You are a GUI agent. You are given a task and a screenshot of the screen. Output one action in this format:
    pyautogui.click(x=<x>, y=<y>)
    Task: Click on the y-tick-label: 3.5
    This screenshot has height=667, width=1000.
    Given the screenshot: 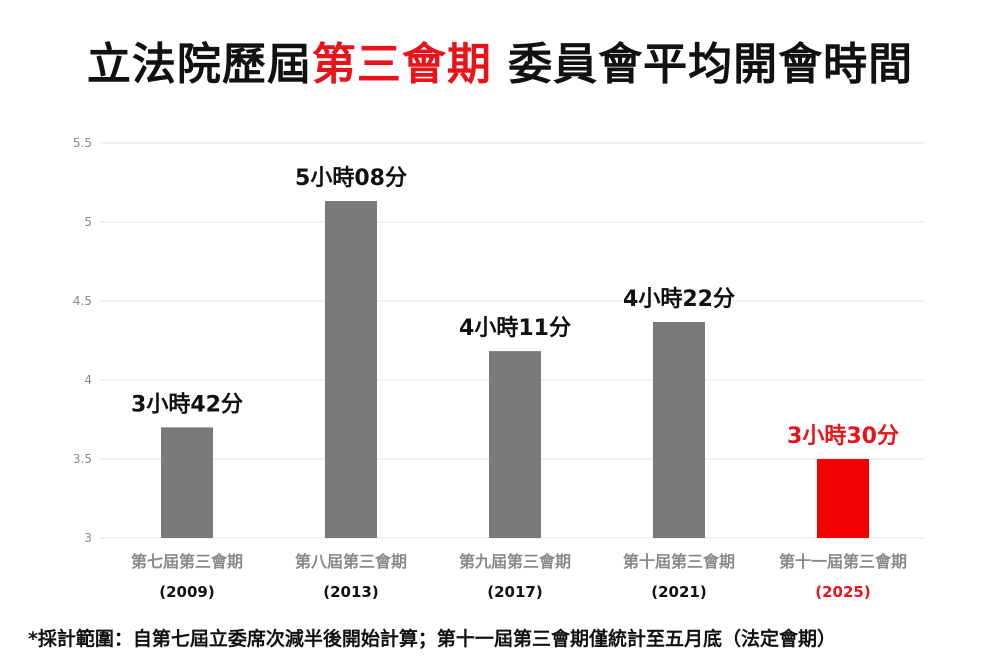 What is the action you would take?
    pyautogui.click(x=82, y=459)
    